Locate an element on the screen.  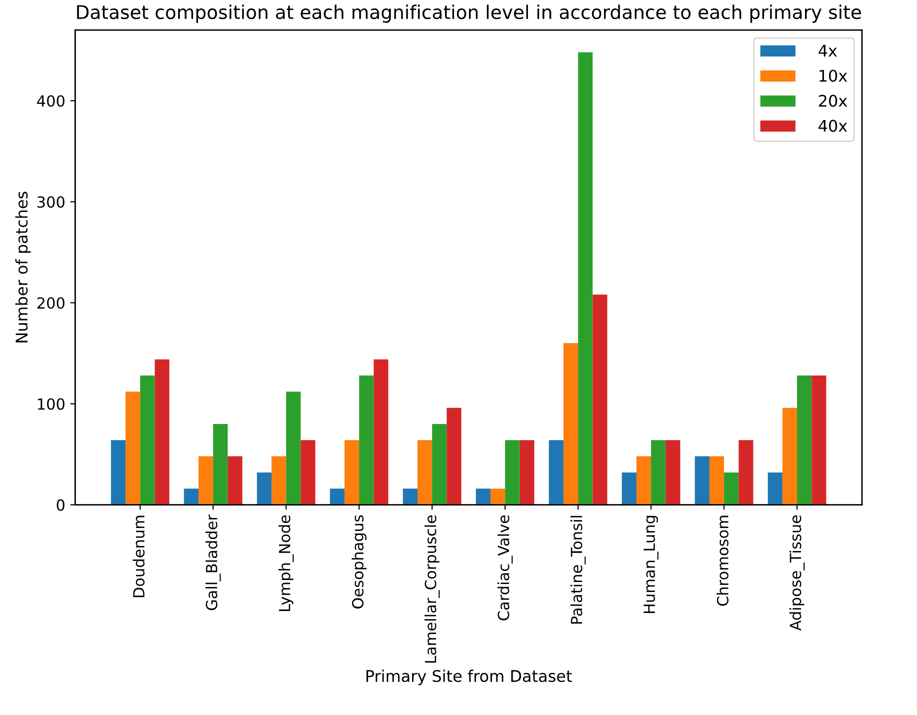
y-tick-label: 400 is located at coordinates (50, 101).